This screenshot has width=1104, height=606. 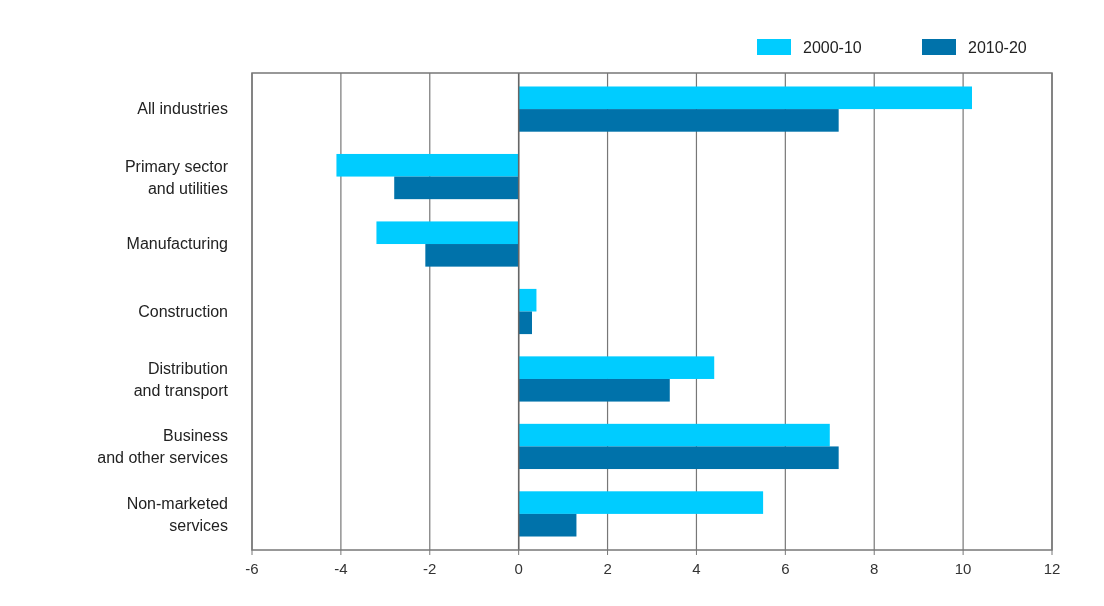 What do you see at coordinates (341, 568) in the screenshot?
I see `x-tick-label: -4` at bounding box center [341, 568].